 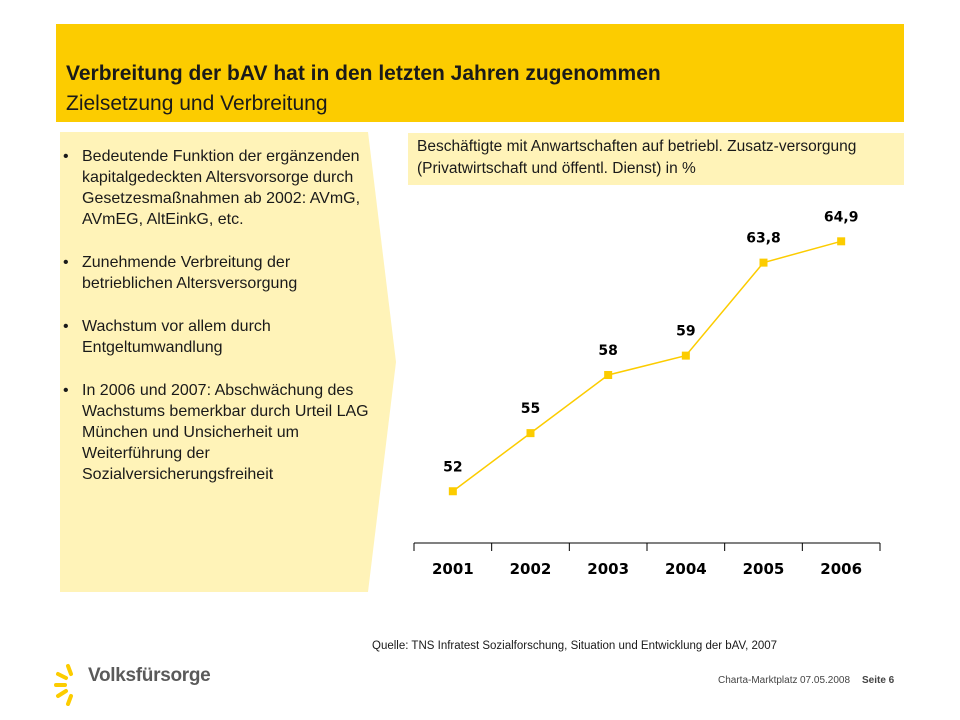 What do you see at coordinates (763, 239) in the screenshot?
I see `data-label: 63,8` at bounding box center [763, 239].